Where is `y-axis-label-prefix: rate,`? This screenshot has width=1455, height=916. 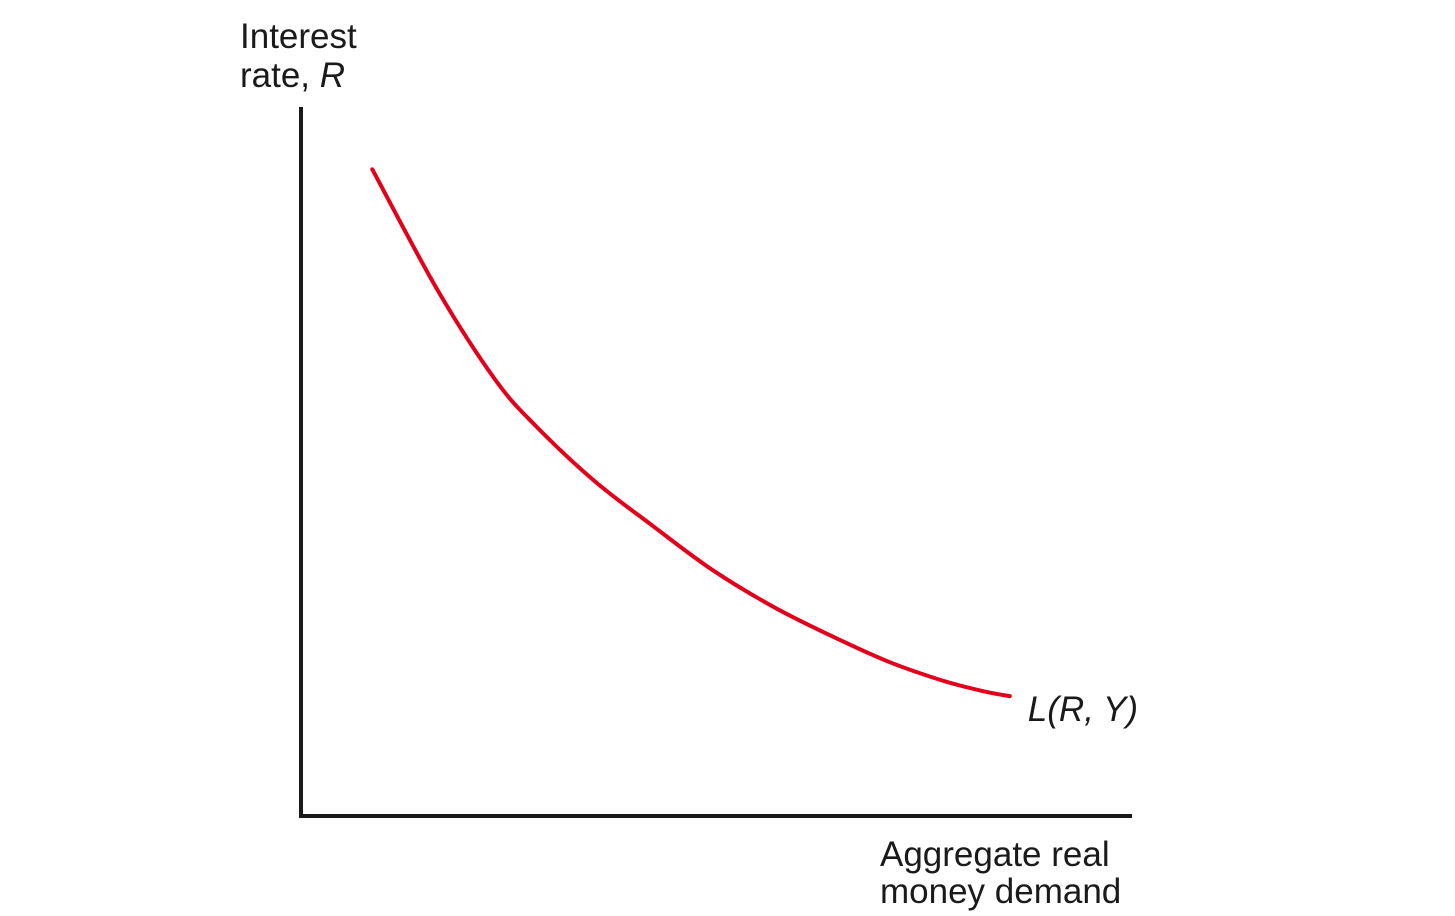 y-axis-label-prefix: rate, is located at coordinates (280, 75).